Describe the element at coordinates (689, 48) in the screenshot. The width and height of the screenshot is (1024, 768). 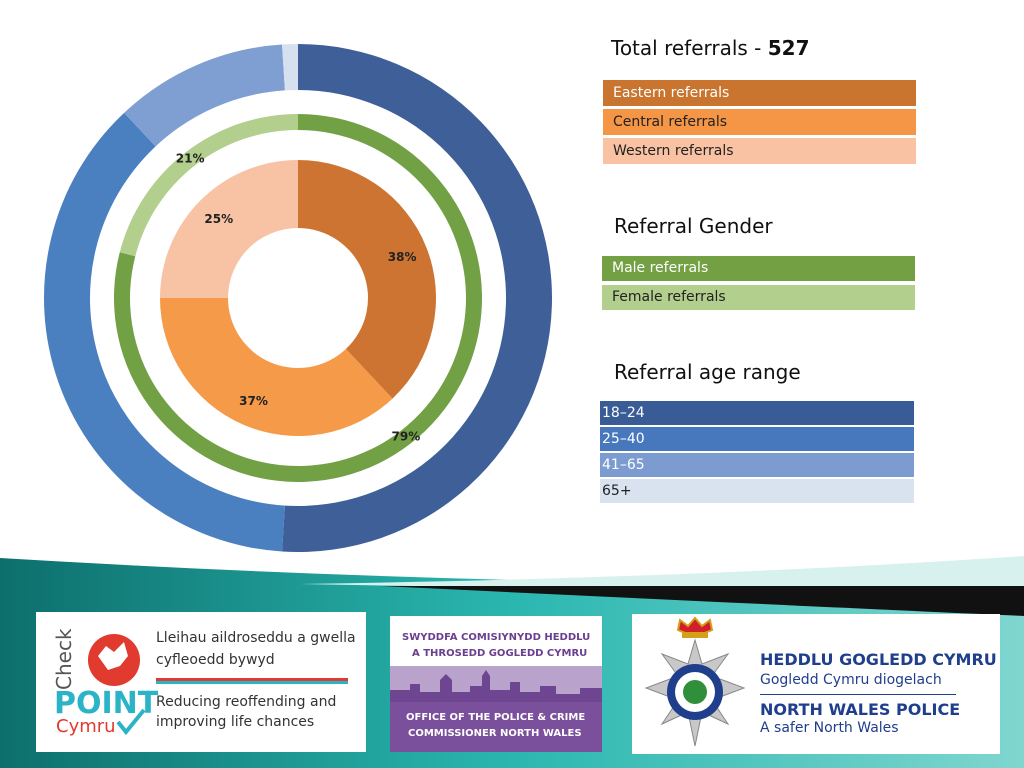
I see `total-referrals-label: Total referrals -` at that location.